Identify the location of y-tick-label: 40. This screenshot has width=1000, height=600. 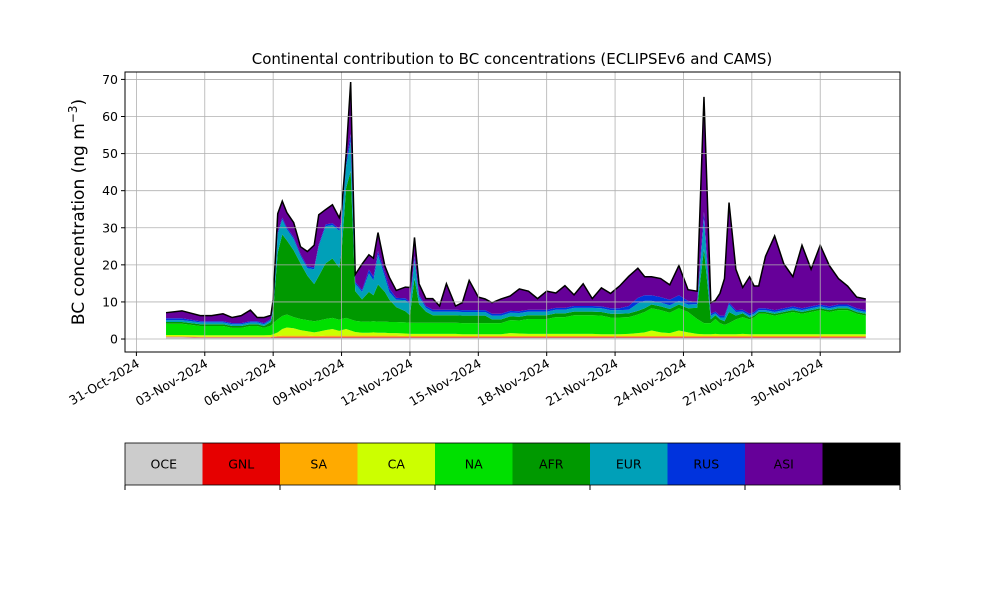
(110, 190).